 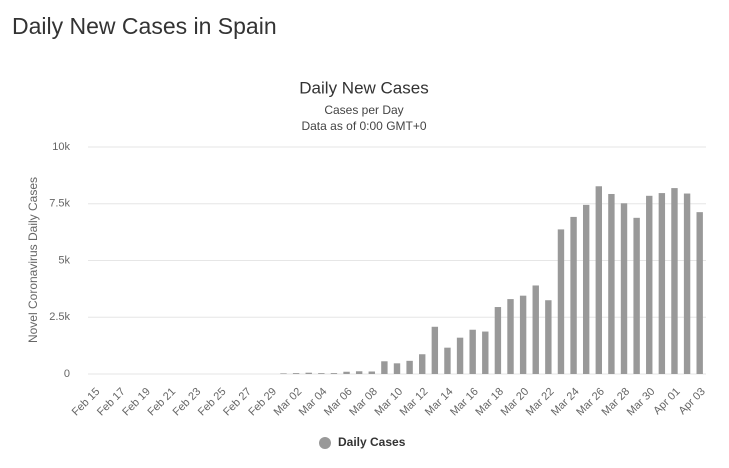 What do you see at coordinates (372, 442) in the screenshot?
I see `legend-label: Daily Cases` at bounding box center [372, 442].